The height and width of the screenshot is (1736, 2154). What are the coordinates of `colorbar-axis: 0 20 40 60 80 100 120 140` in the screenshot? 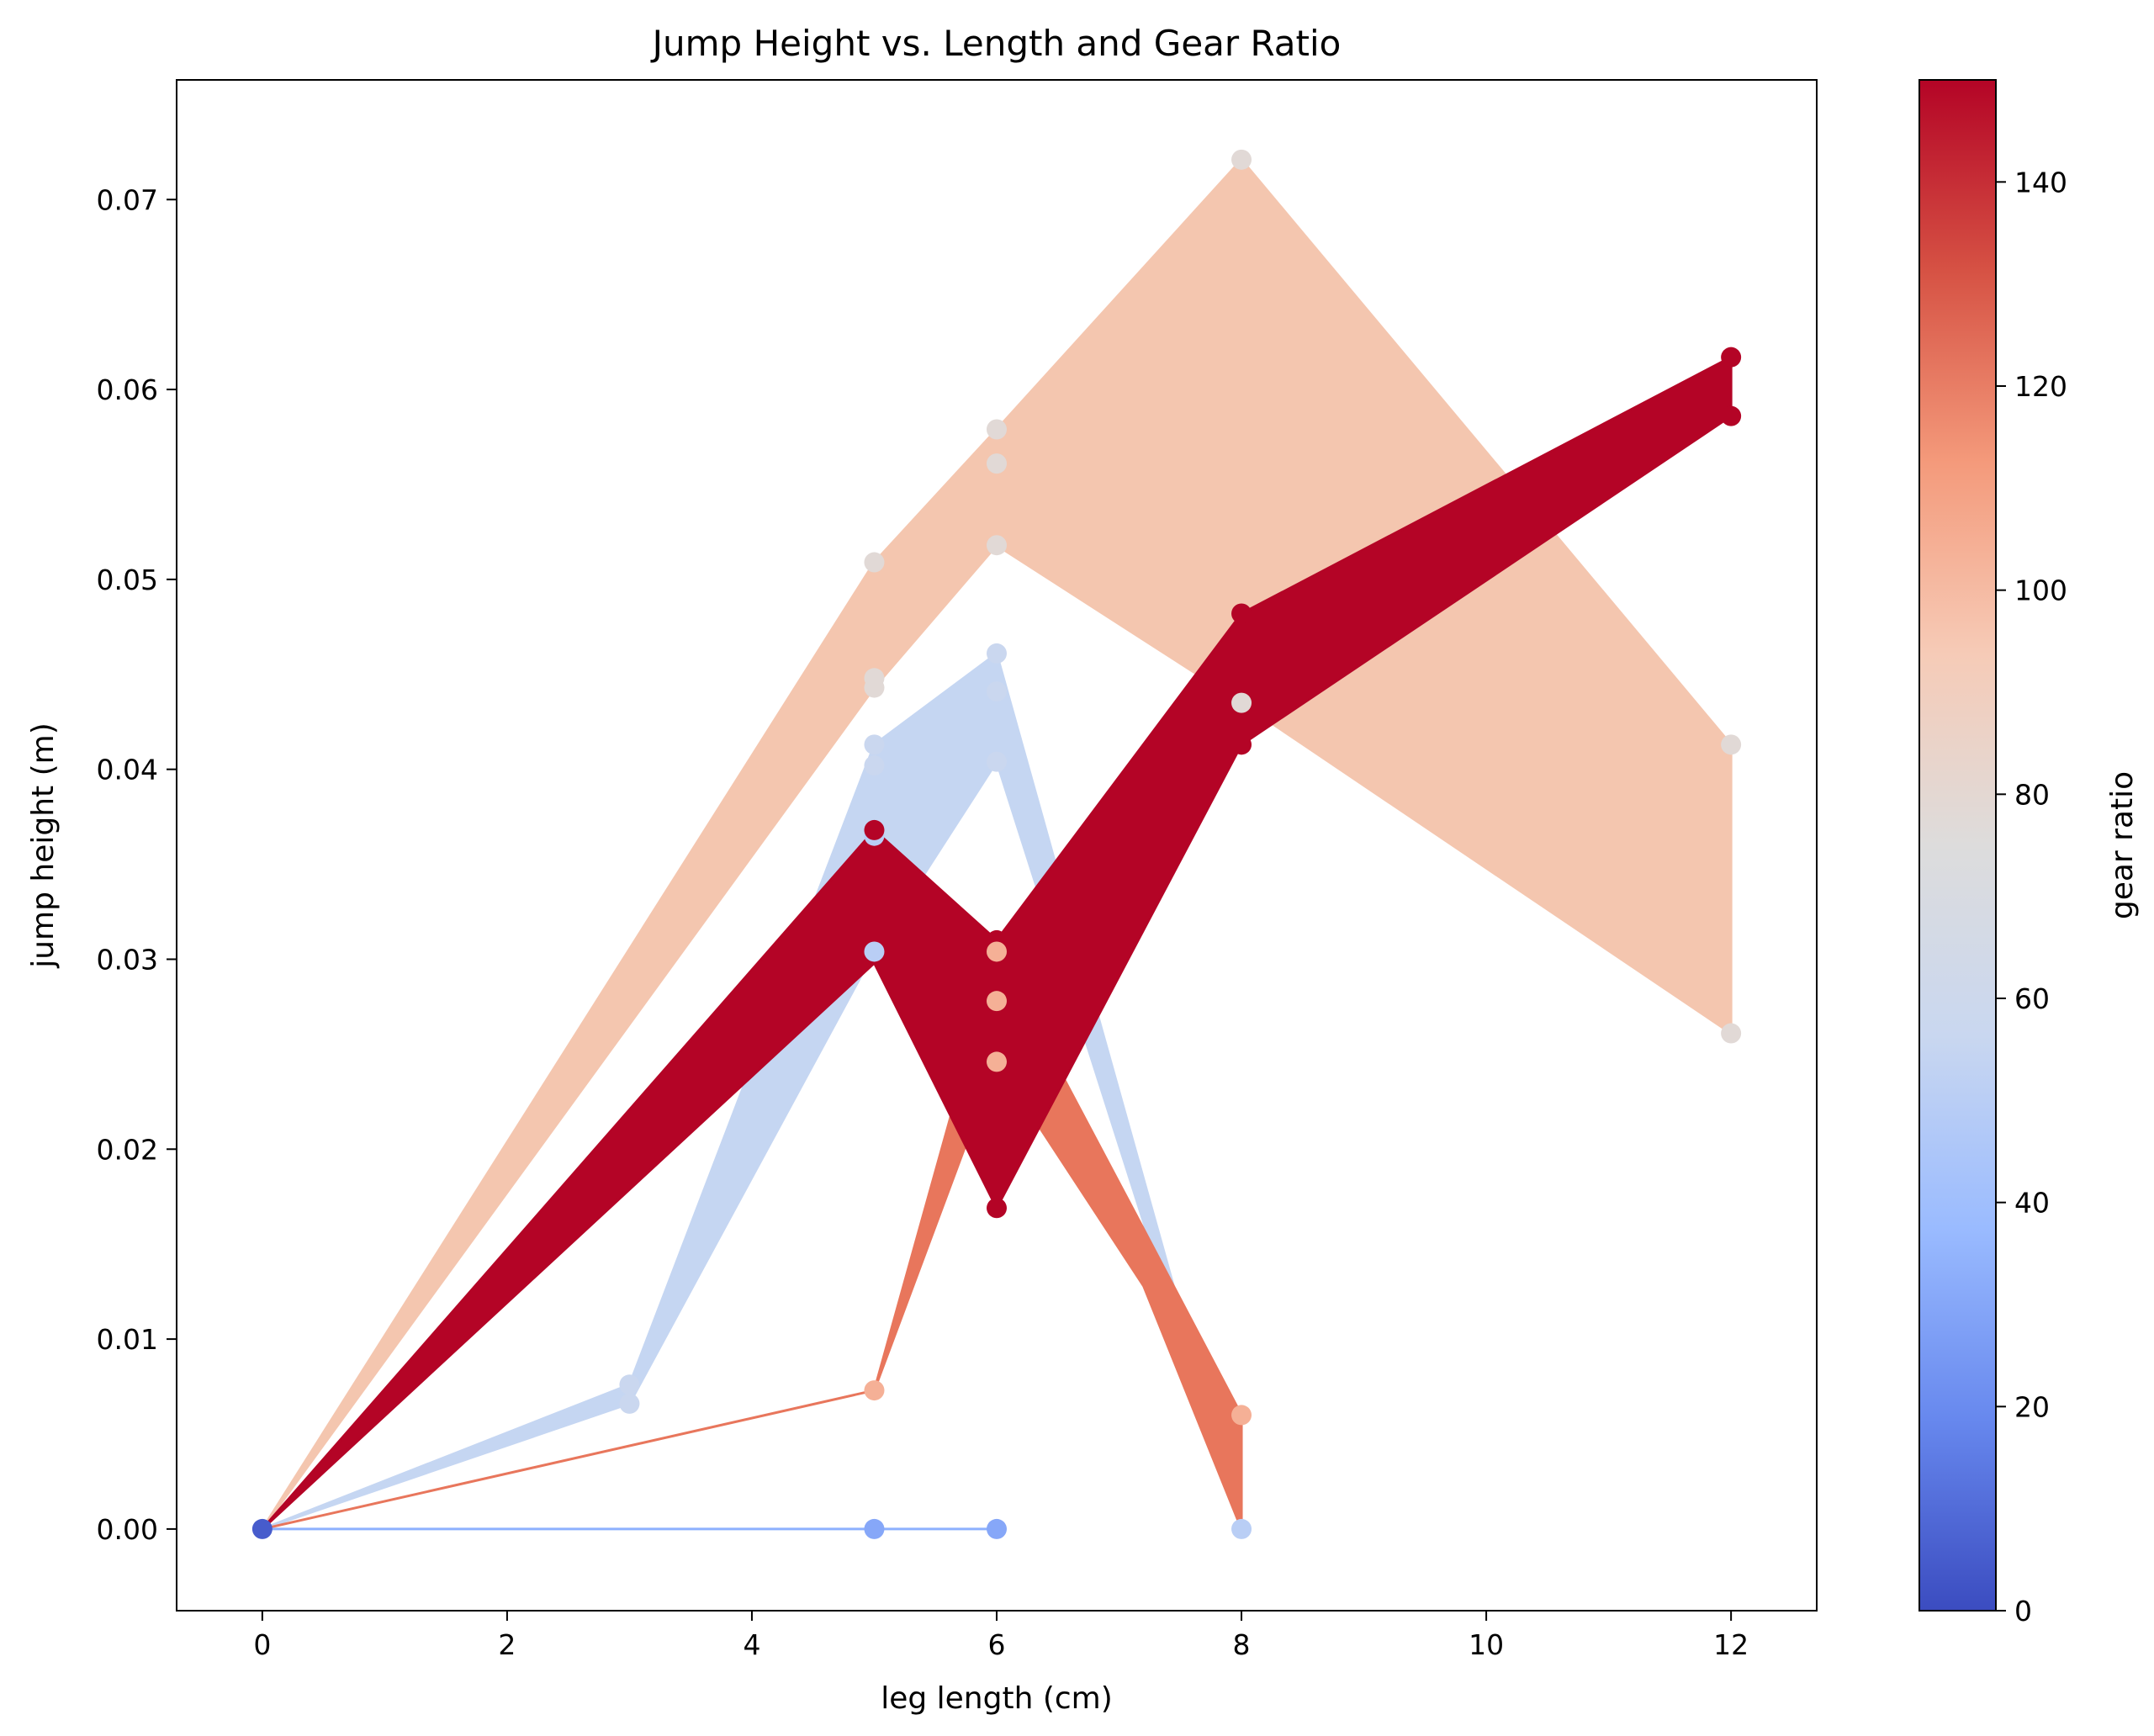 It's located at (2031, 897).